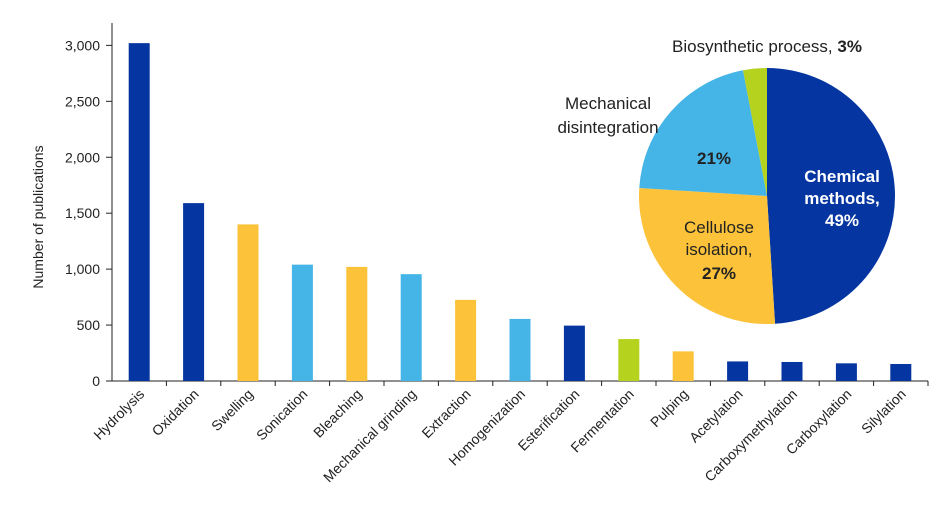  I want to click on y-axis-label: Number of publications, so click(38, 216).